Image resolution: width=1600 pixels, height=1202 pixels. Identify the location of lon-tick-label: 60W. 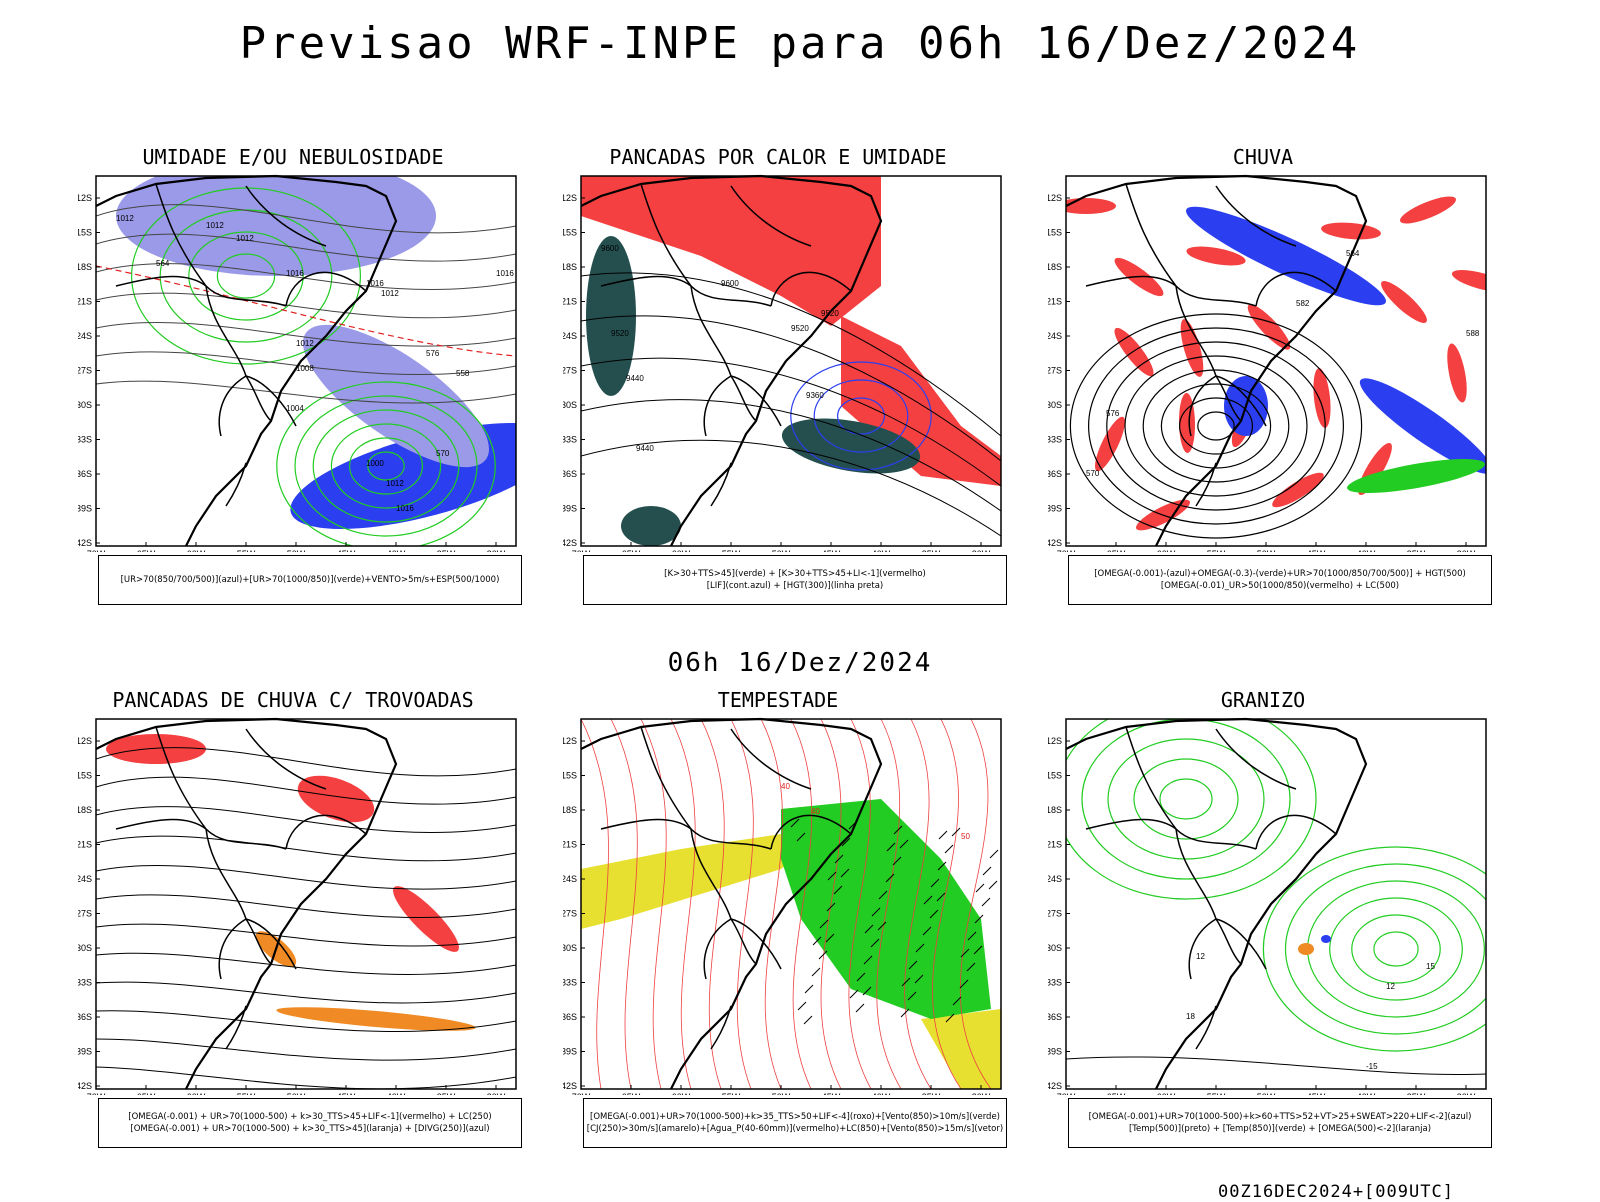
(196, 550).